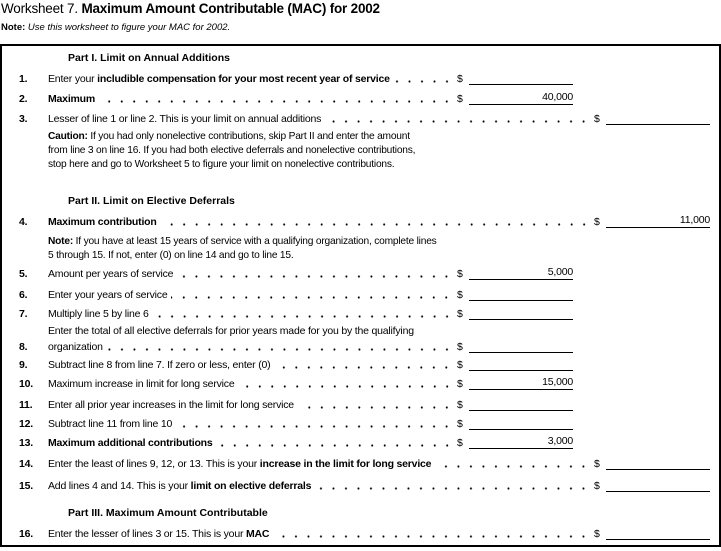 The image size is (721, 551). I want to click on line-label: Multiply line 5 by line 6, so click(98, 314).